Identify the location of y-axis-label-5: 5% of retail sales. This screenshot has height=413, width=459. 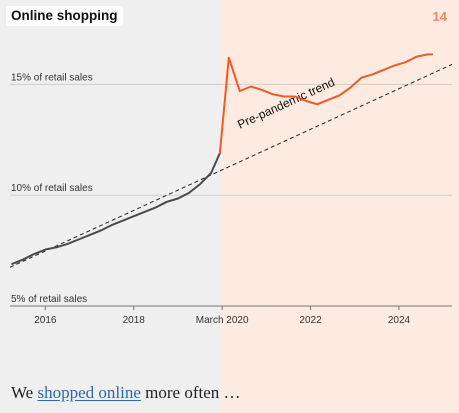
(49, 299).